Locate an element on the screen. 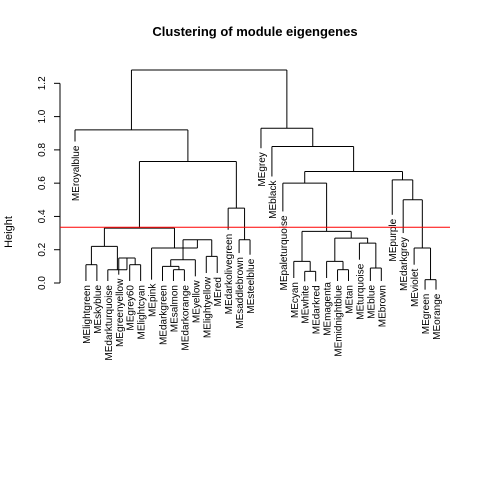 Image resolution: width=480 pixels, height=480 pixels. y-tick-label: 1.0 is located at coordinates (42, 116).